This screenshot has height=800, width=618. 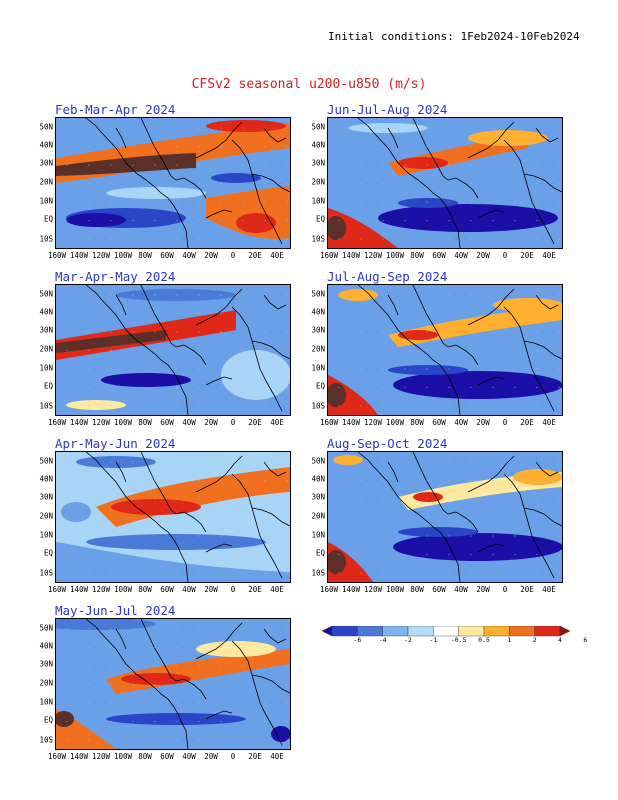 What do you see at coordinates (527, 589) in the screenshot?
I see `lon-tick-label: 20E` at bounding box center [527, 589].